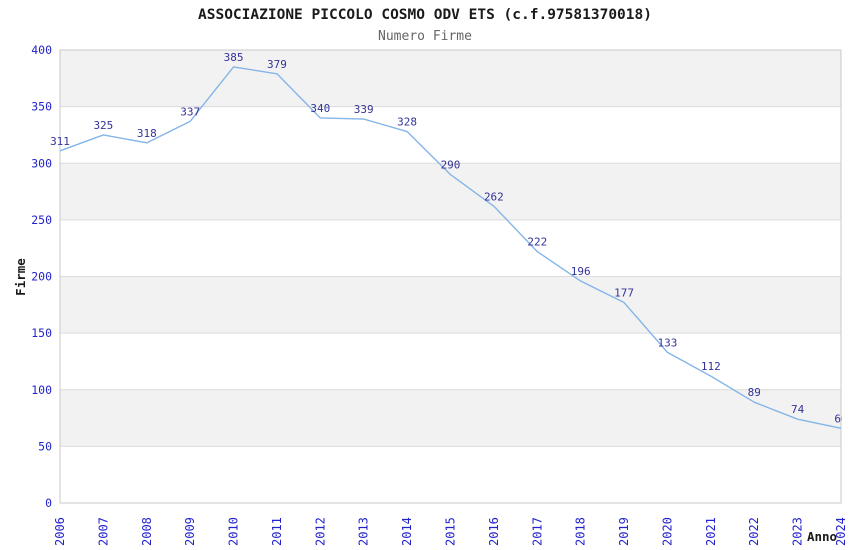 Image resolution: width=850 pixels, height=550 pixels. I want to click on x-tick-2010: 2010, so click(234, 531).